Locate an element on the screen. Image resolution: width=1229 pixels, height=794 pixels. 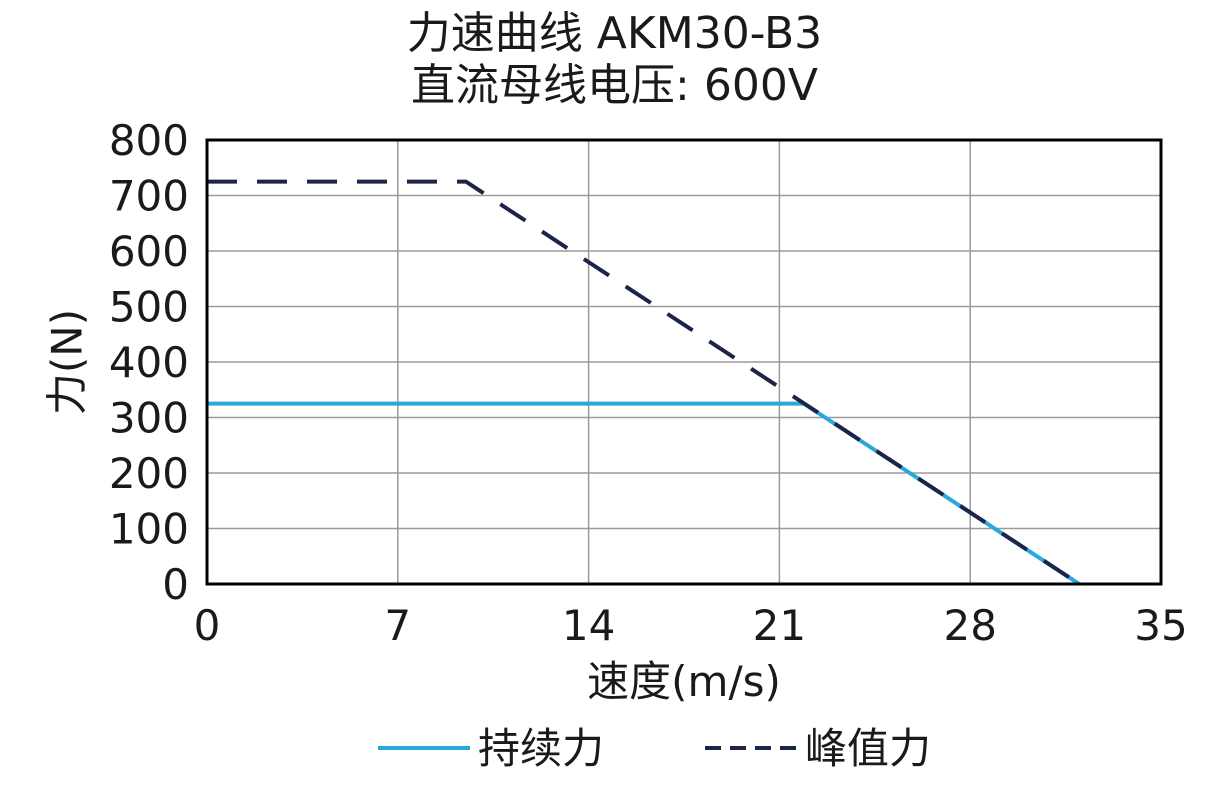
x-tick-label: 28 is located at coordinates (969, 625).